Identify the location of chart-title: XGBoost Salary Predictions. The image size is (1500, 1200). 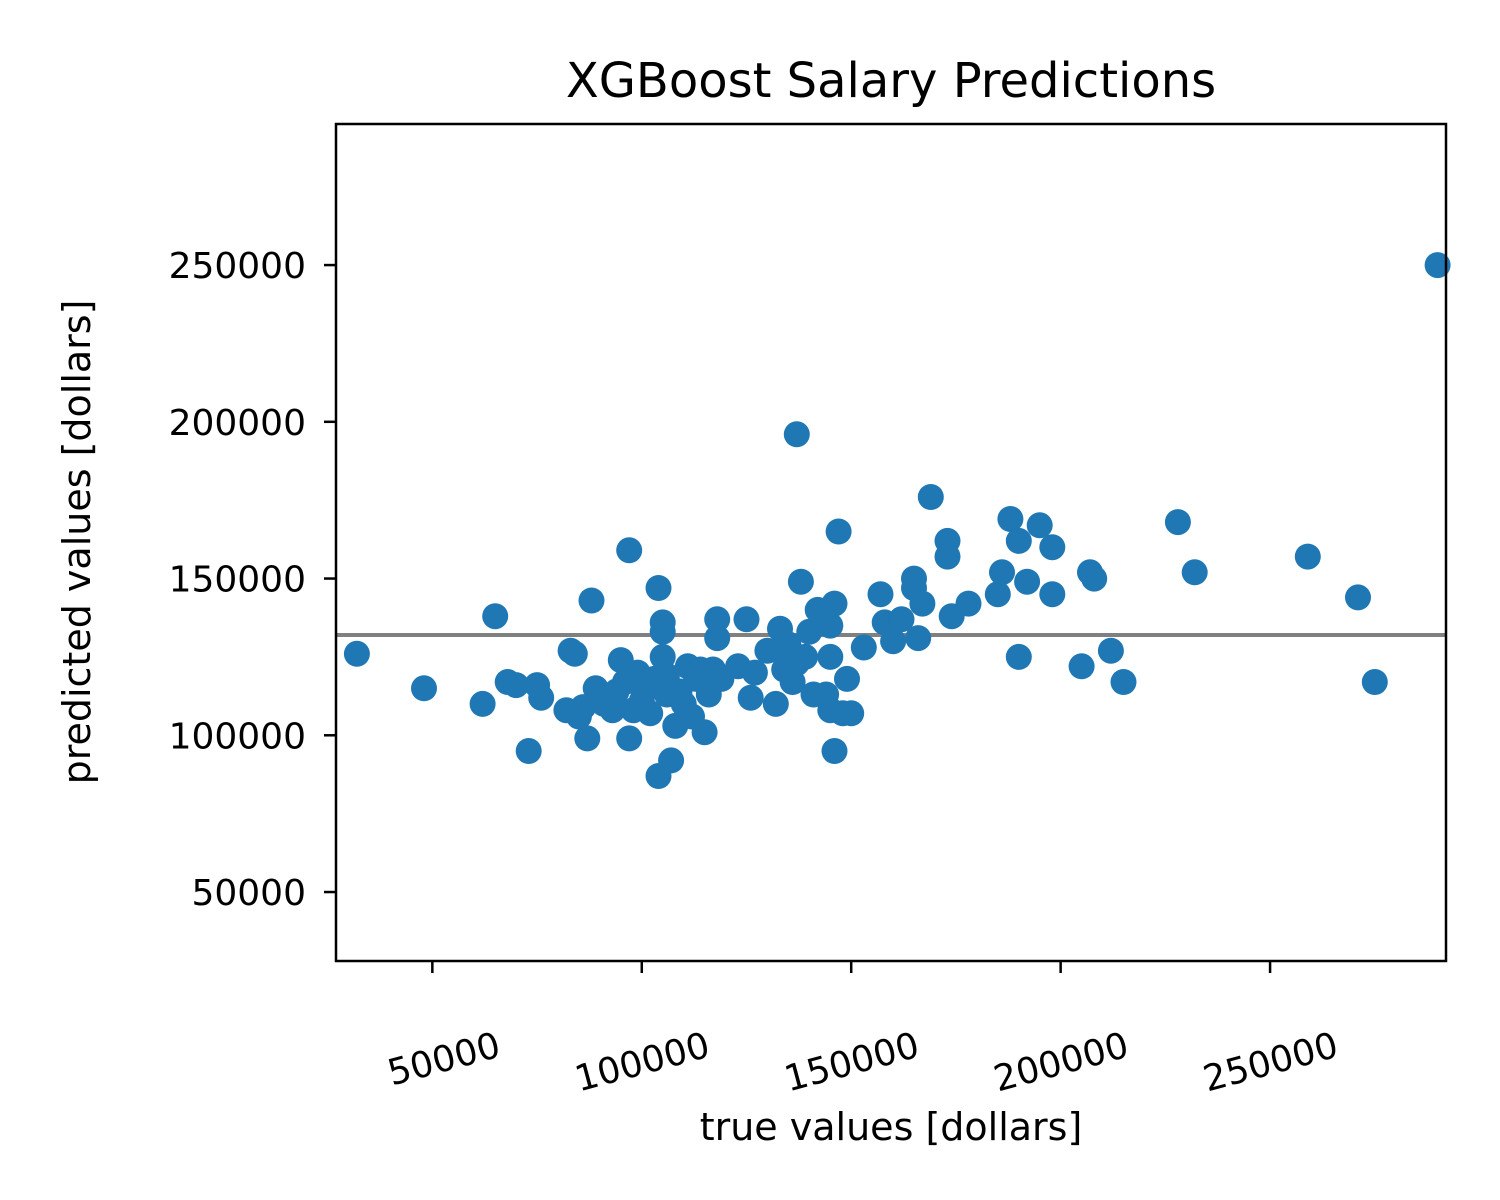
(891, 81).